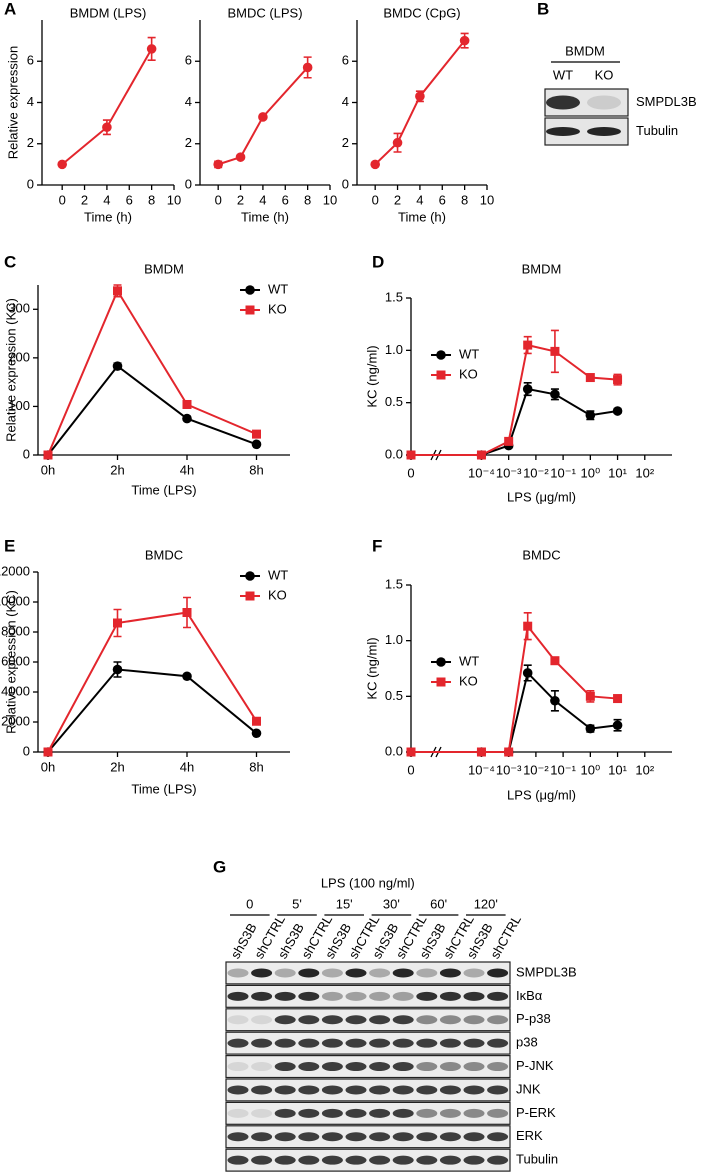  Describe the element at coordinates (106, 199) in the screenshot. I see `x-tick-label: 4` at that location.